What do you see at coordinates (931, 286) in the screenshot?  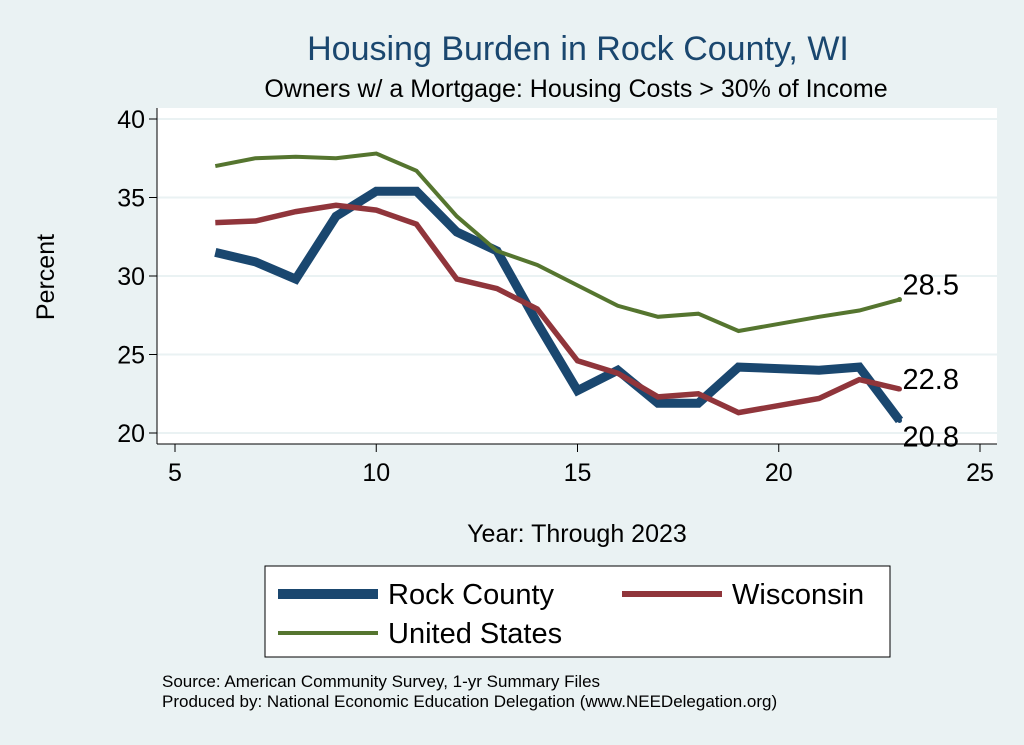 I see `end-label-united-states: 28.5` at bounding box center [931, 286].